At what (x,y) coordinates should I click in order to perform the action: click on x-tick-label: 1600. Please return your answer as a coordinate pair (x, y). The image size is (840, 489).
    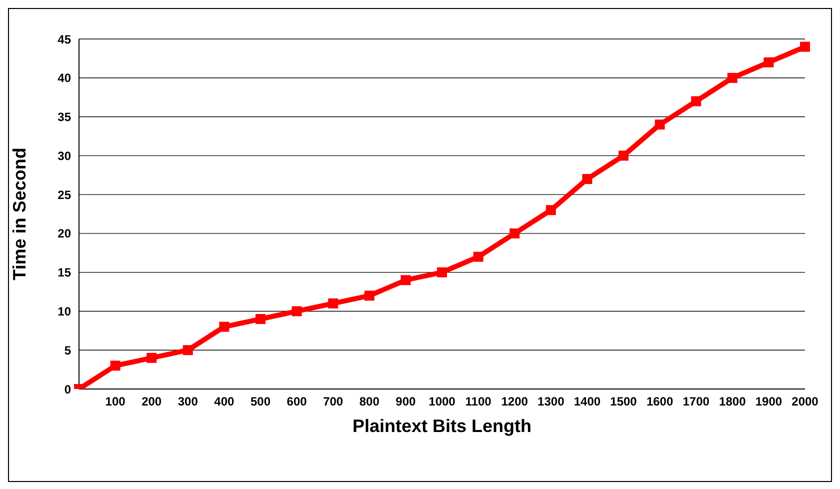
    Looking at the image, I should click on (660, 401).